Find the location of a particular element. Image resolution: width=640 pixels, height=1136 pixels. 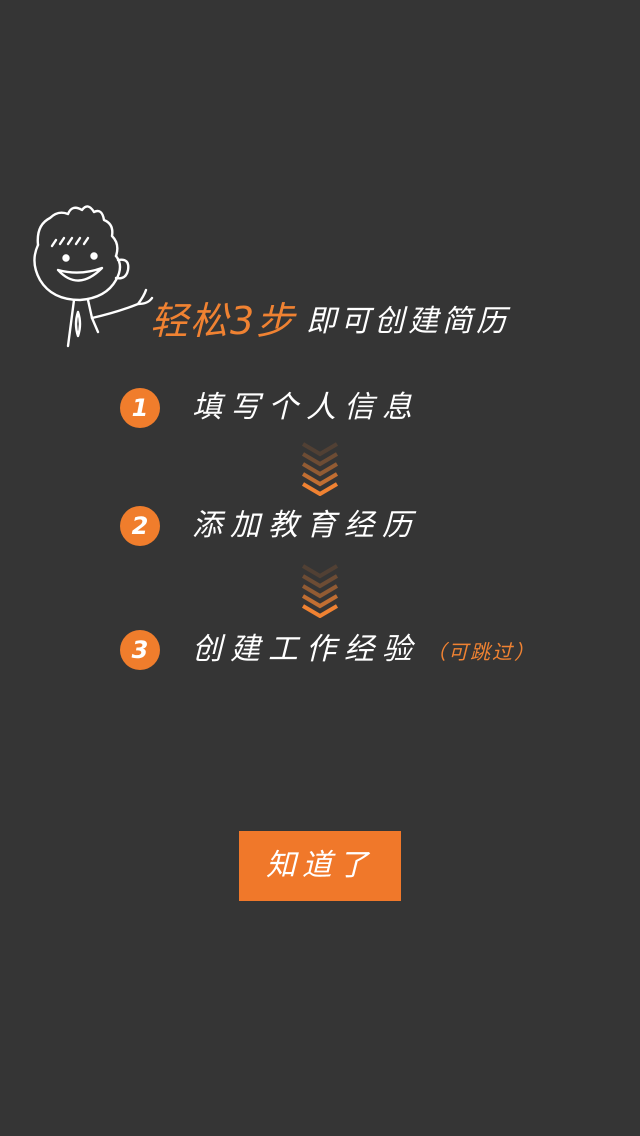

step-3: 3 创建工作经验 （可跳过） is located at coordinates (370, 650).